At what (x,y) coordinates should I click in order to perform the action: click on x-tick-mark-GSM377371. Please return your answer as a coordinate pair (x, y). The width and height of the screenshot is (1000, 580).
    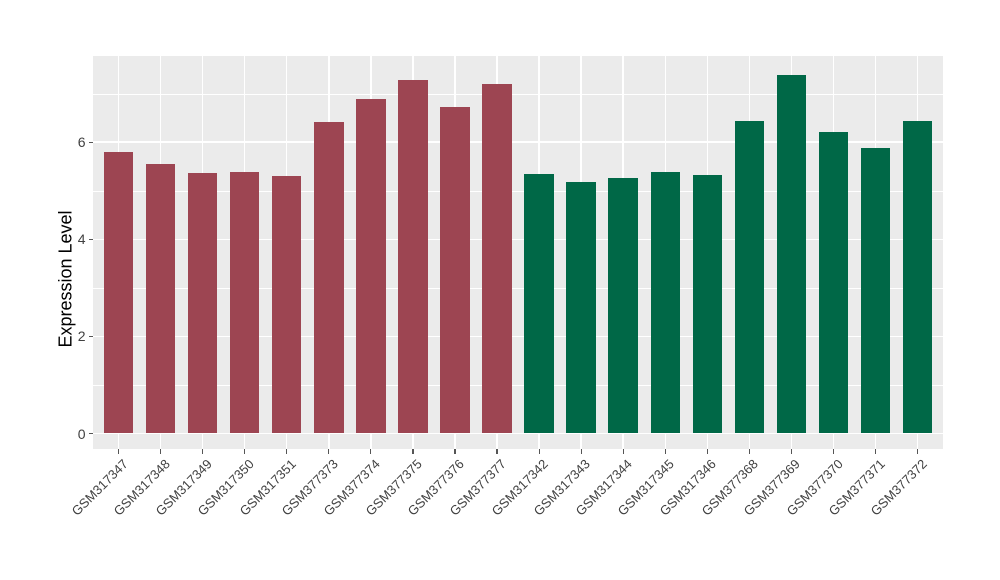
    Looking at the image, I should click on (875, 451).